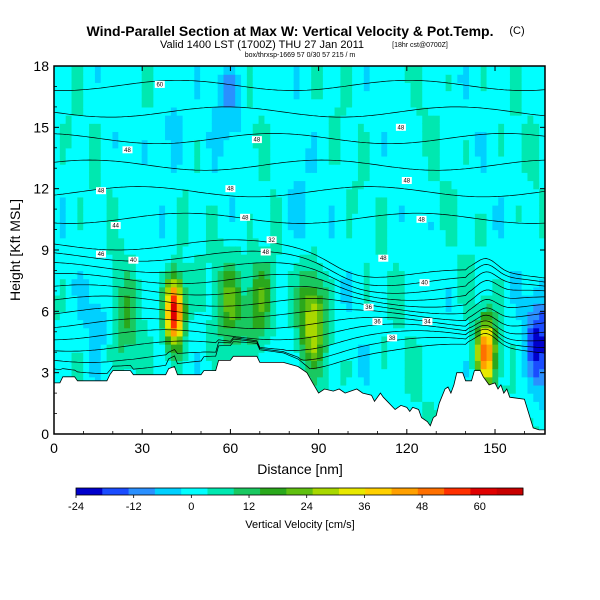  I want to click on contour-label-bg, so click(101, 254).